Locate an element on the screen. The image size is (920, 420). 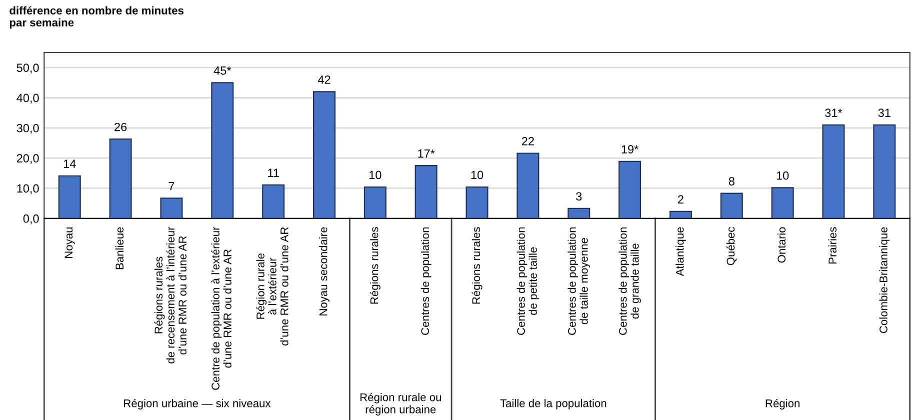
data-label: 19* is located at coordinates (630, 149).